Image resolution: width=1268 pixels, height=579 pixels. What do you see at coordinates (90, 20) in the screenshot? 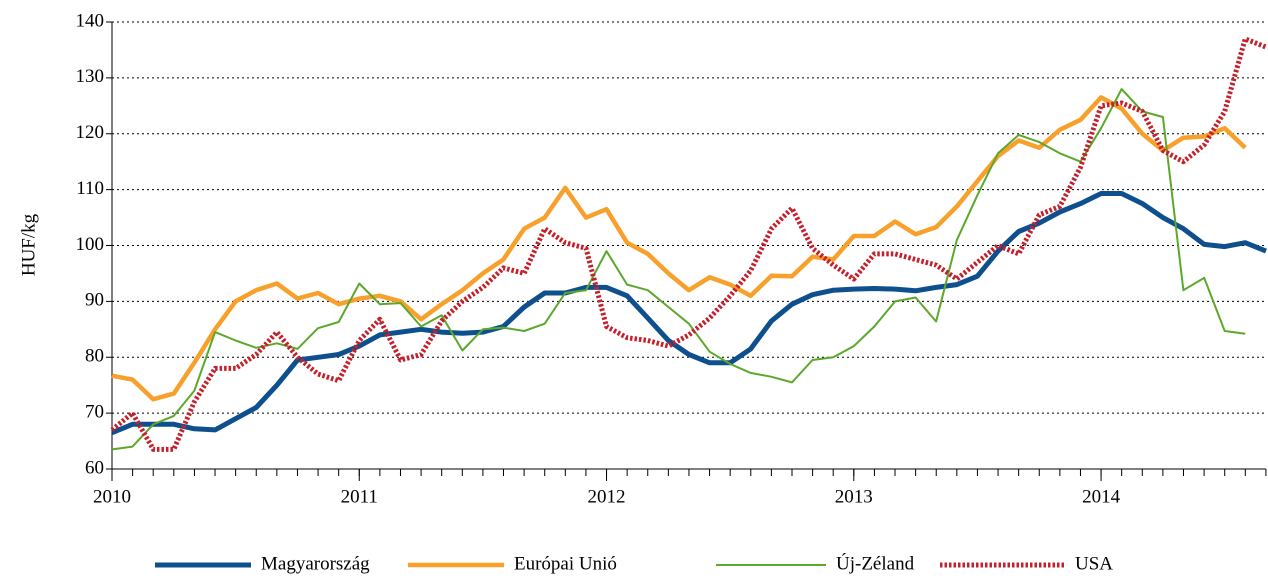
I see `y-tick-label: 140` at bounding box center [90, 20].